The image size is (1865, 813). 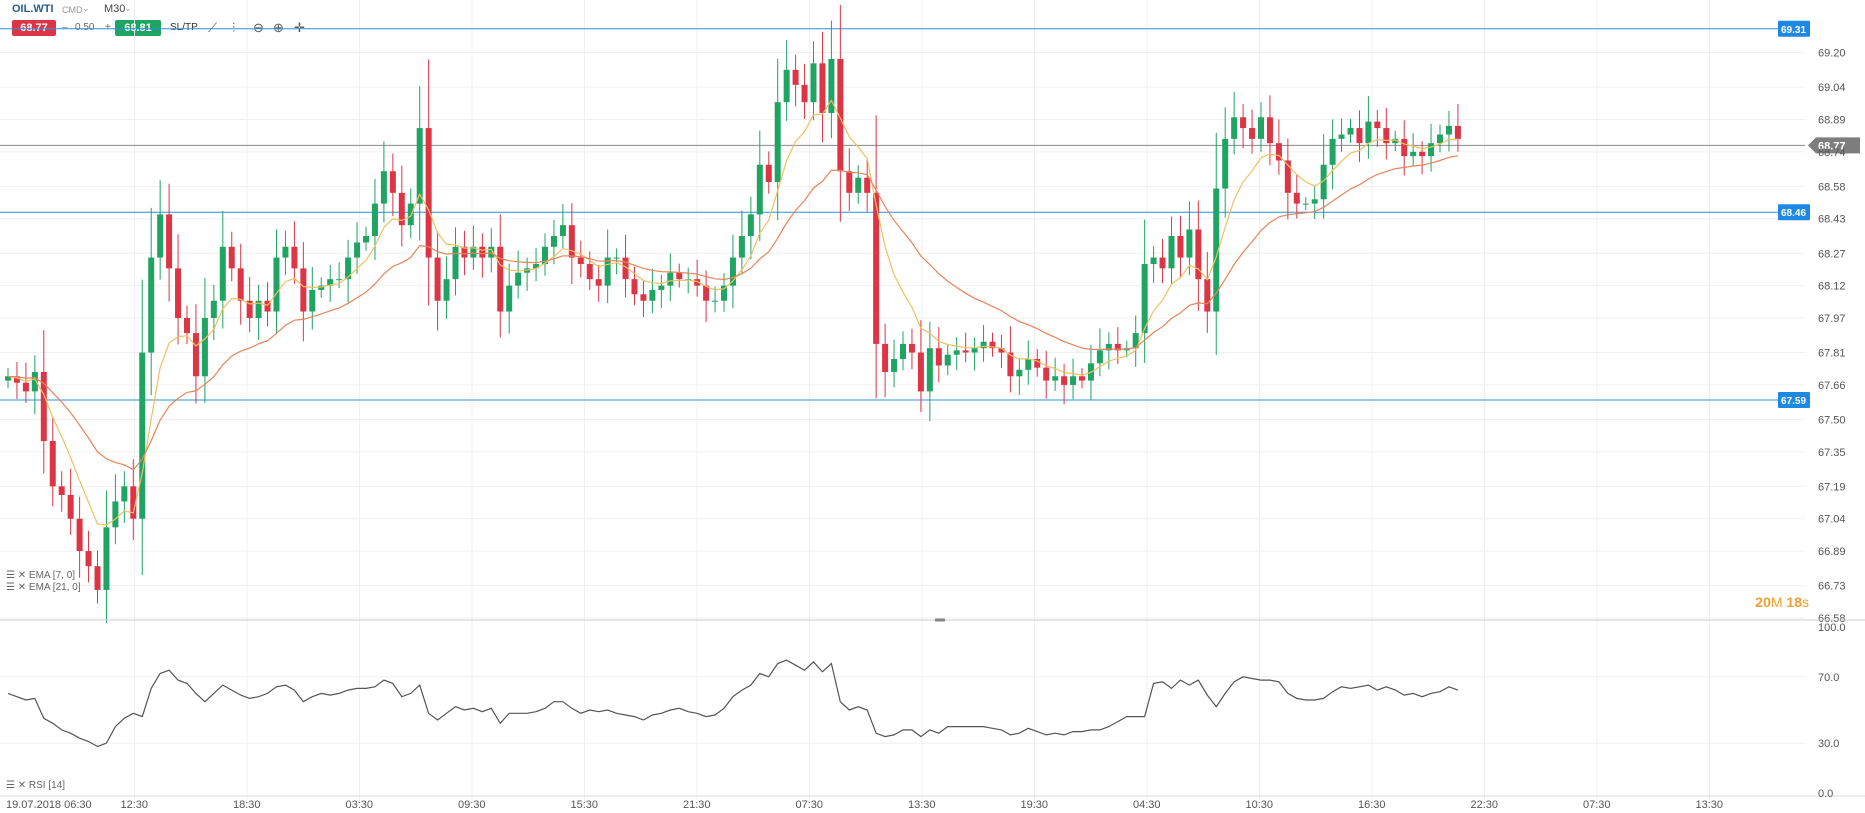 I want to click on timeframe-selector: M30, so click(x=115, y=9).